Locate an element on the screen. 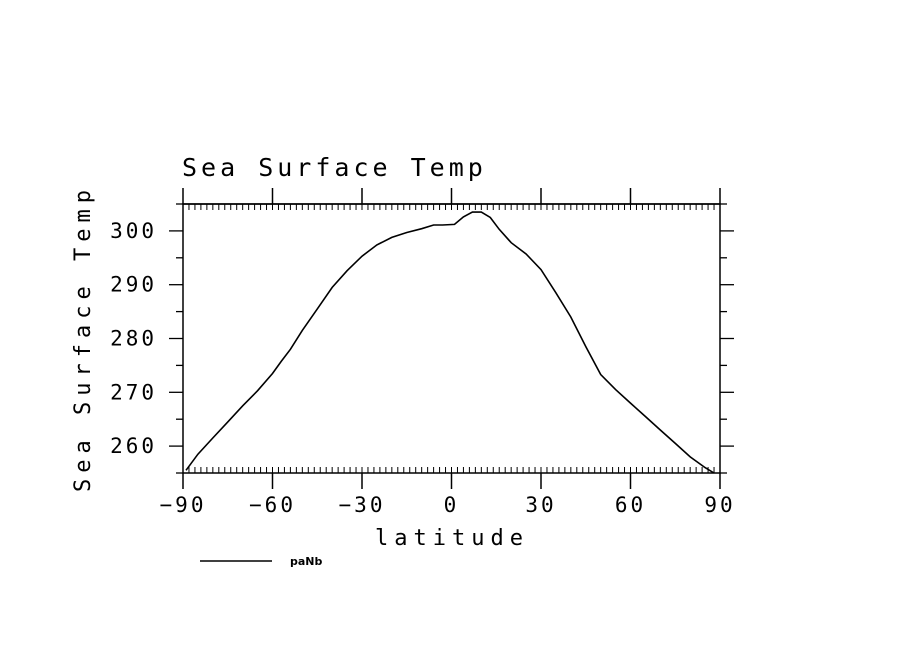  y-tick-labels: 260 270 280 290 300 is located at coordinates (133, 338).